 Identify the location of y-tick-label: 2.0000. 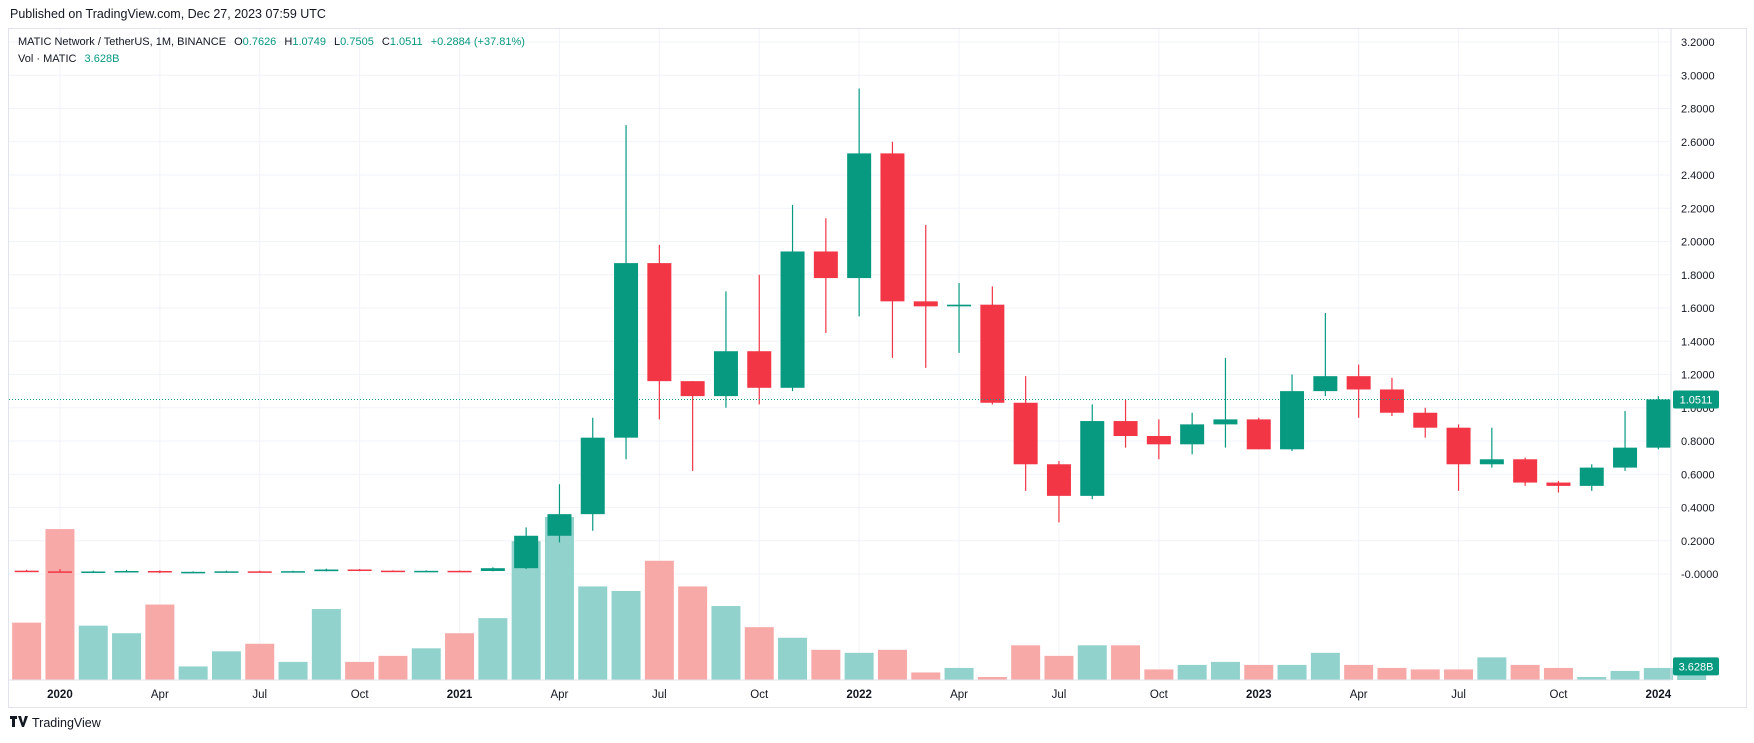
(1698, 243).